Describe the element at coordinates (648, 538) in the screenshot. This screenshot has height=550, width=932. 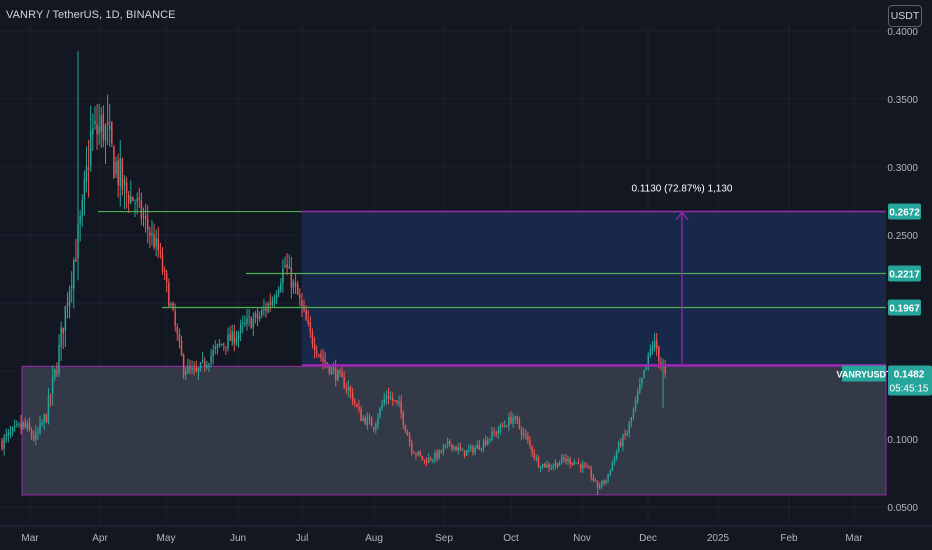
I see `x-tick-label: Dec` at that location.